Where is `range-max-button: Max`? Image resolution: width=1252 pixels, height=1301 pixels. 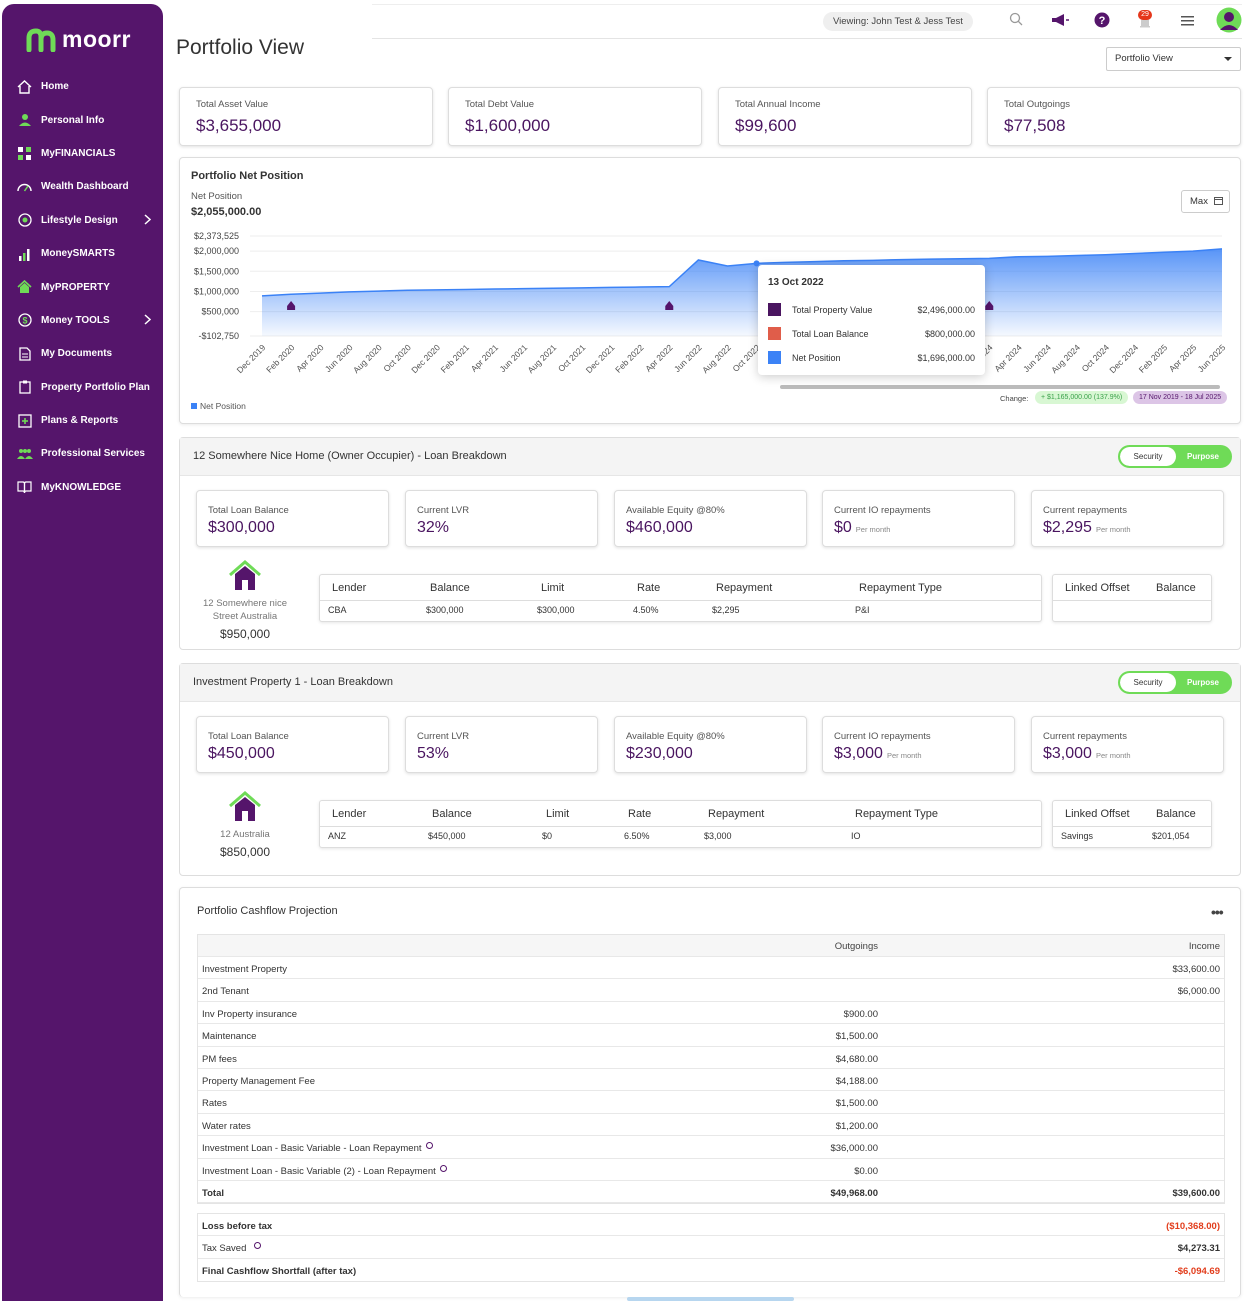 range-max-button: Max is located at coordinates (1205, 201).